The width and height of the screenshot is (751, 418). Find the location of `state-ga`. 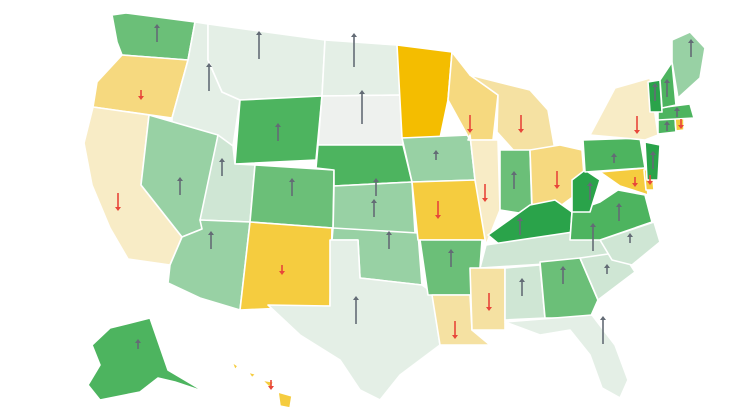

state-ga is located at coordinates (569, 288).